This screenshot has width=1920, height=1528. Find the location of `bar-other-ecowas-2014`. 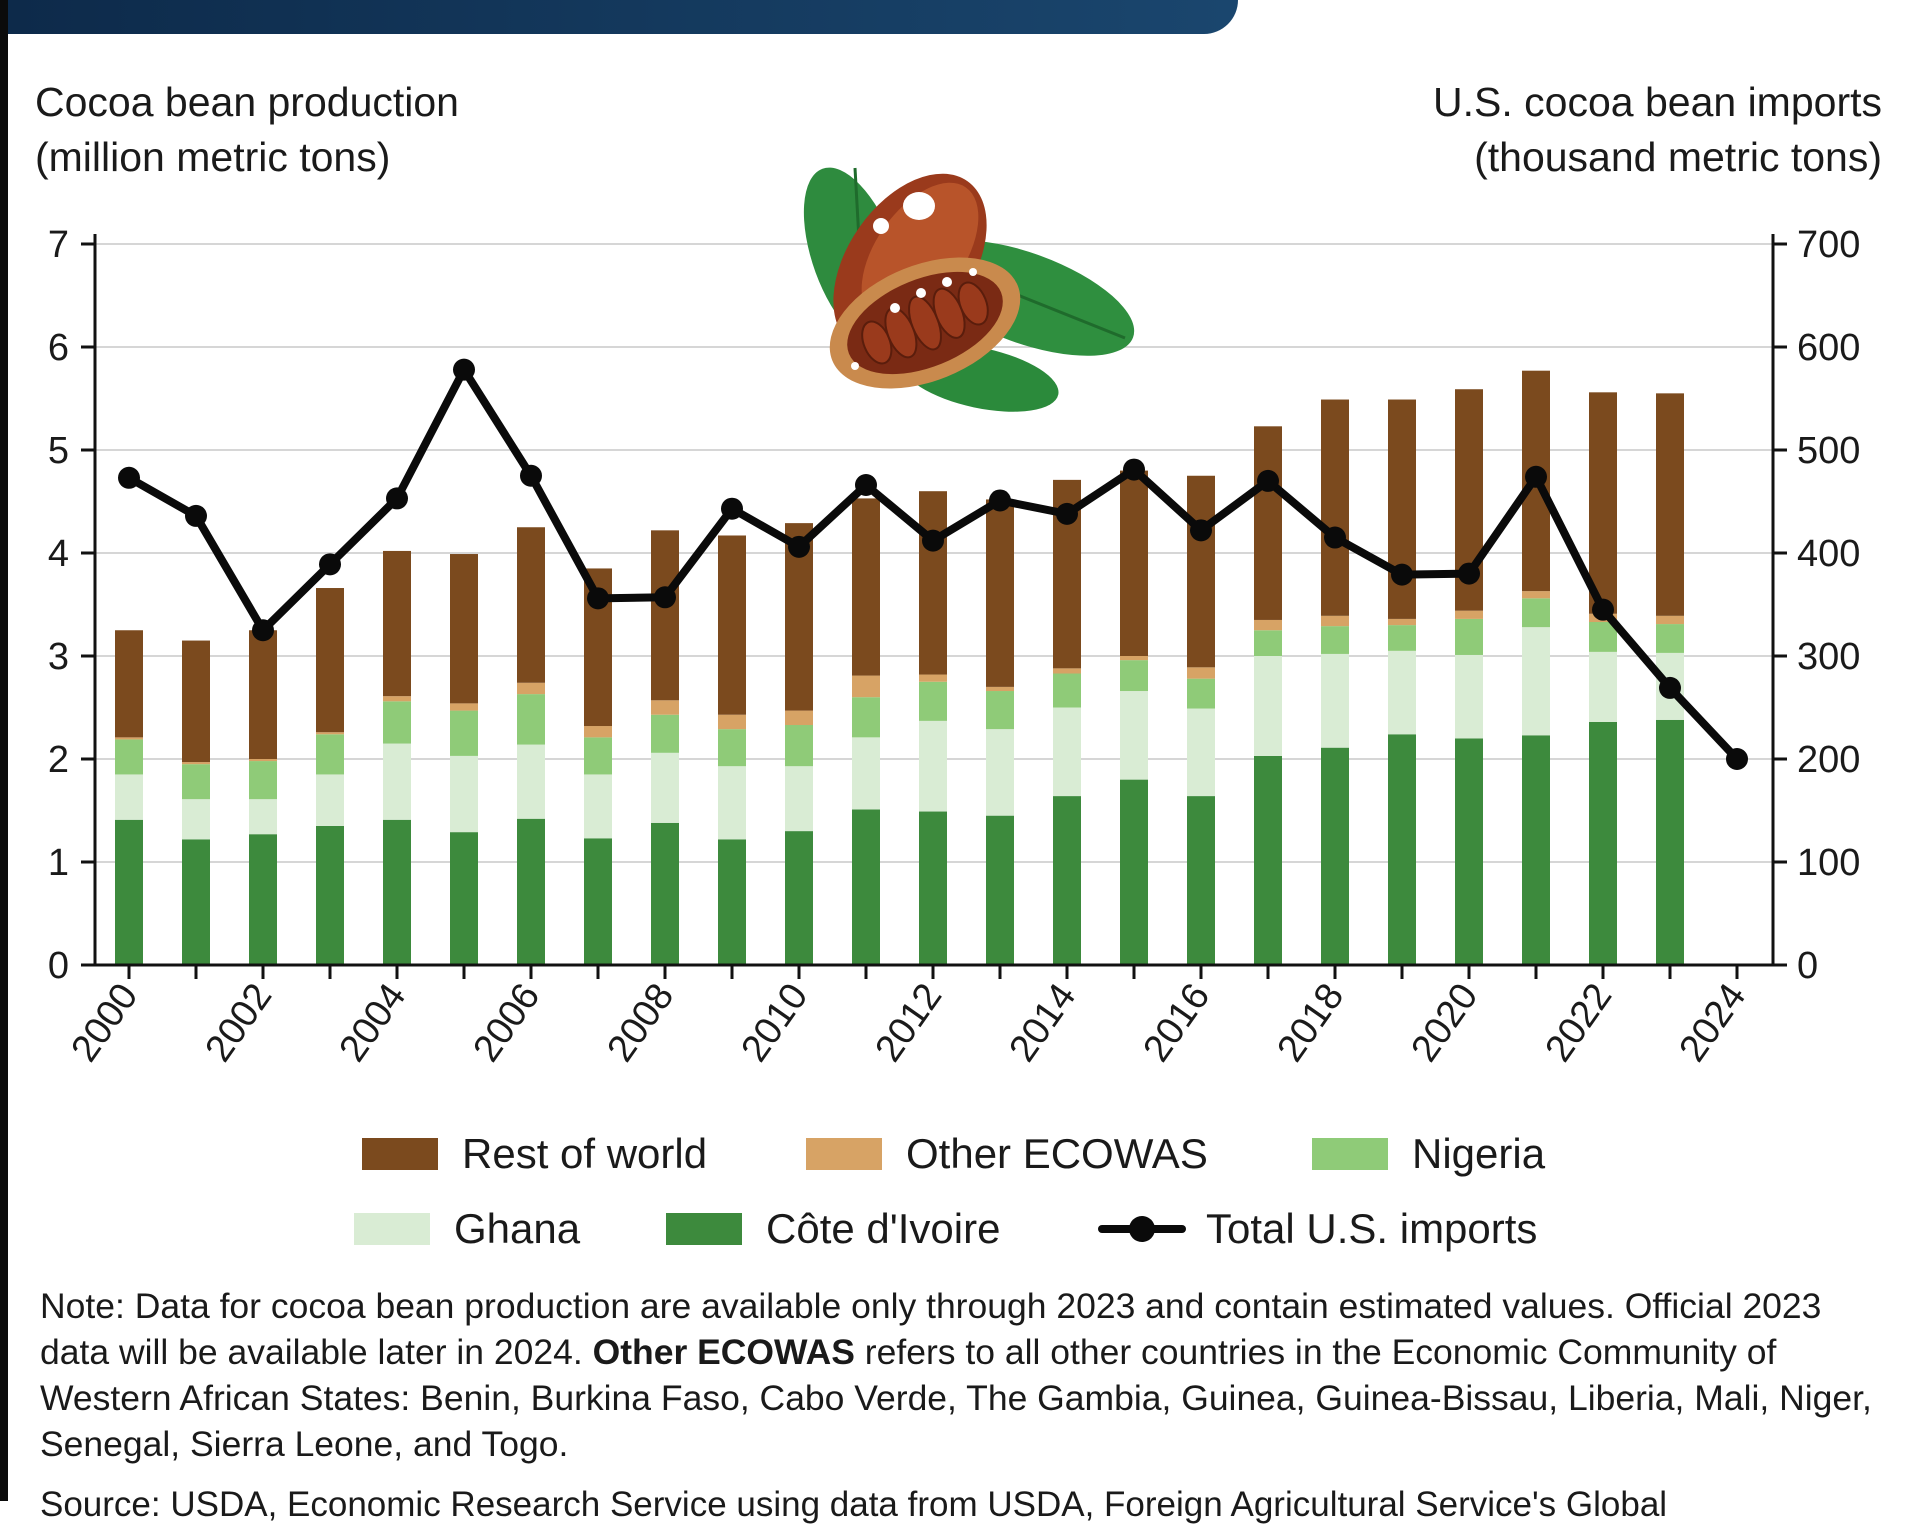

bar-other-ecowas-2014 is located at coordinates (1067, 671).